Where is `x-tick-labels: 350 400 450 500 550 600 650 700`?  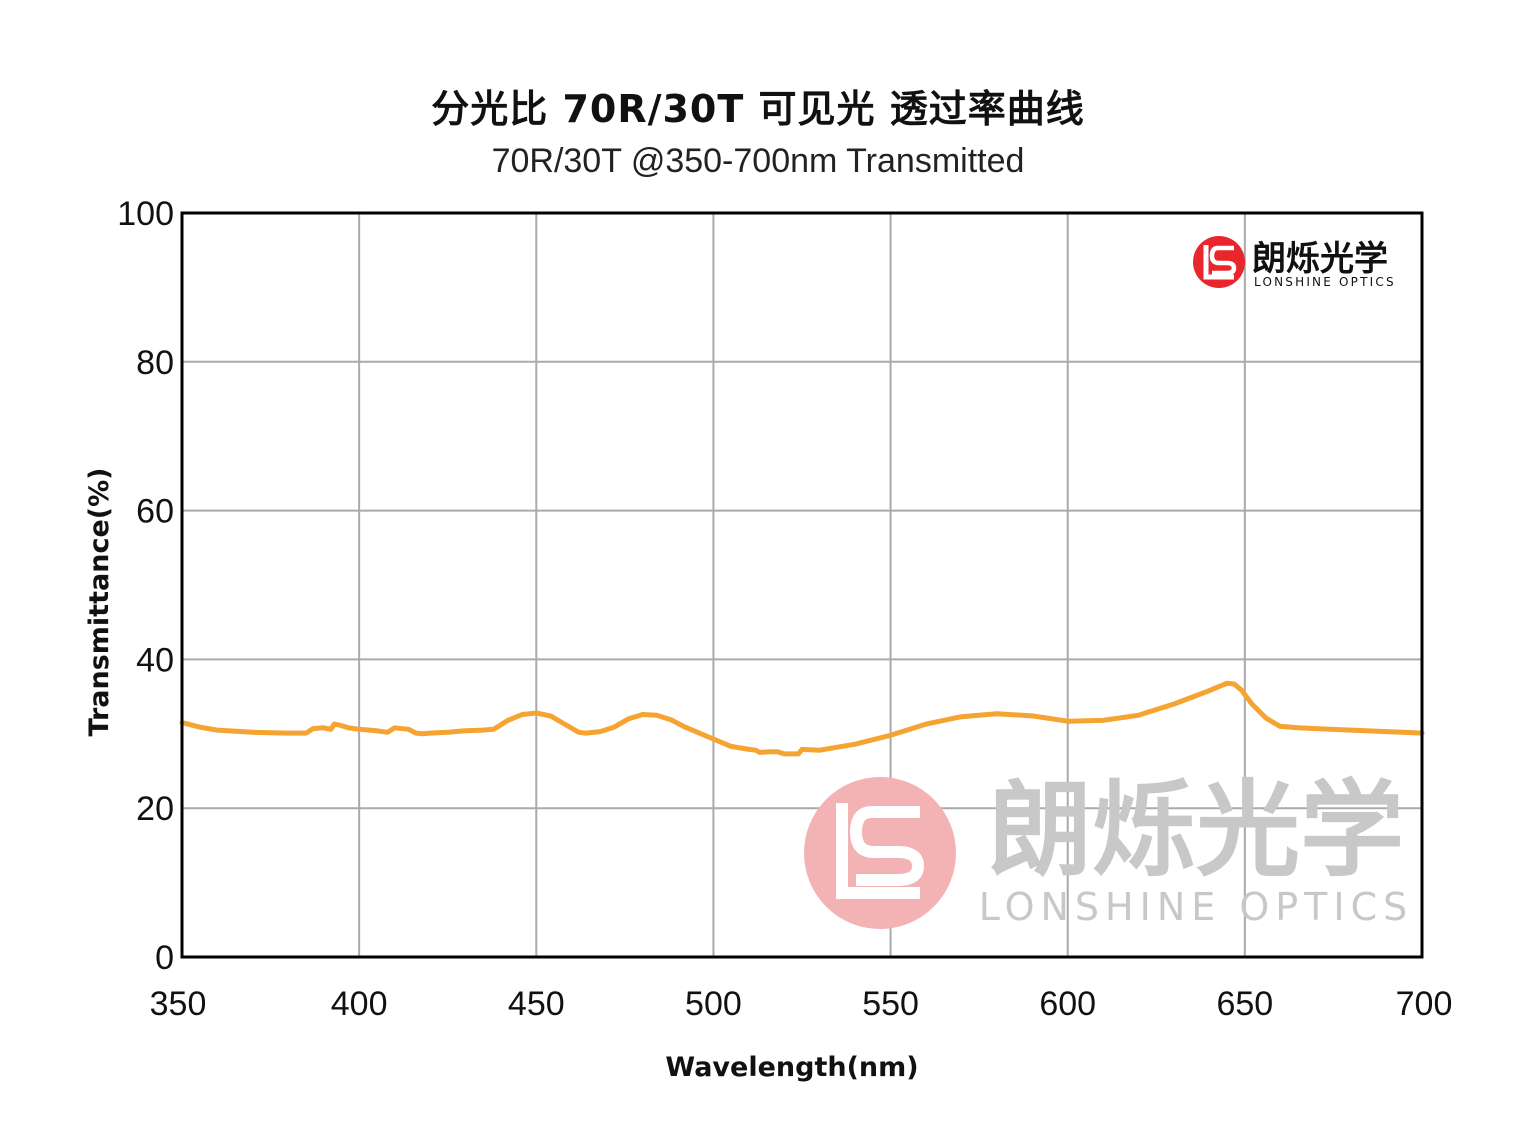
x-tick-labels: 350 400 450 500 550 600 650 700 is located at coordinates (801, 1004).